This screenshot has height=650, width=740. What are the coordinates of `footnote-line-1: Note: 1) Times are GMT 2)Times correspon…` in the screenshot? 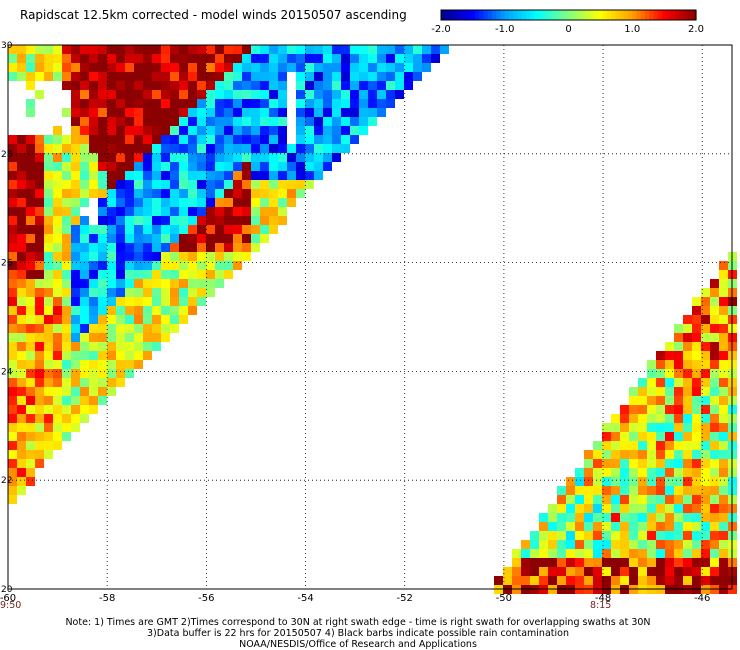 It's located at (358, 622).